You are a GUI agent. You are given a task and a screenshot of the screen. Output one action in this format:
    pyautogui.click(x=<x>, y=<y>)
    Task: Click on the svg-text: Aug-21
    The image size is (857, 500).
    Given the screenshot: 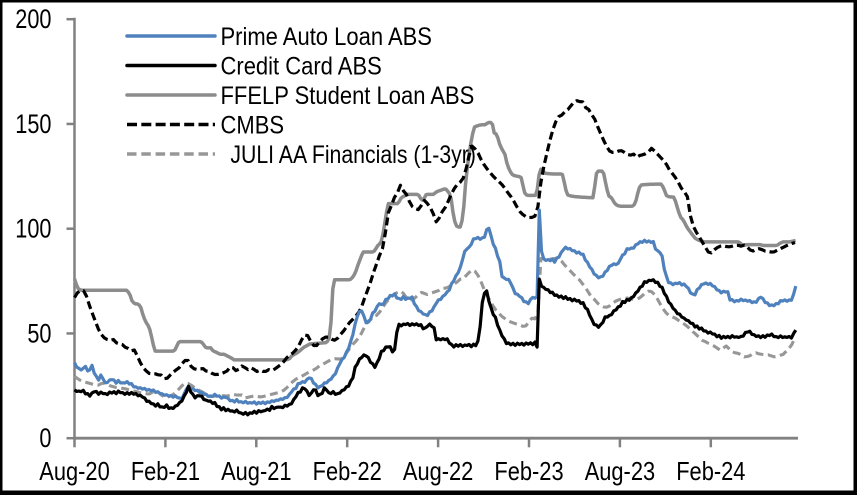 What is the action you would take?
    pyautogui.click(x=256, y=471)
    